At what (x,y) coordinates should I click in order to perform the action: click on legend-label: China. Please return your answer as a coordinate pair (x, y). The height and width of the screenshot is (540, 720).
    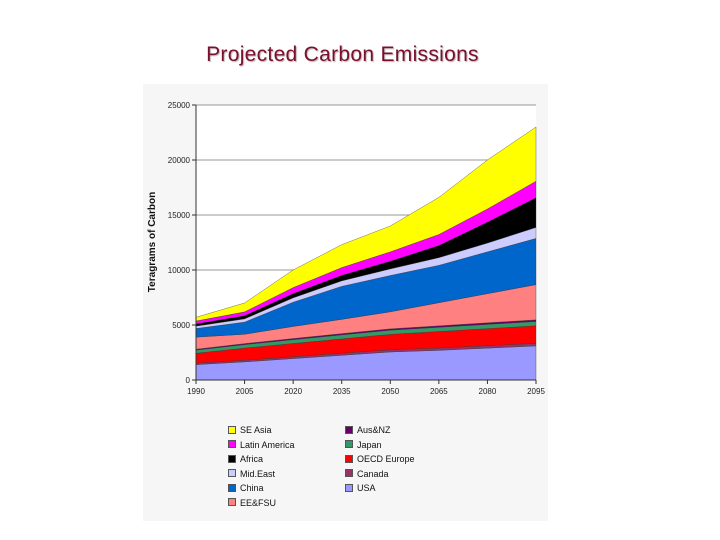
    Looking at the image, I should click on (252, 488).